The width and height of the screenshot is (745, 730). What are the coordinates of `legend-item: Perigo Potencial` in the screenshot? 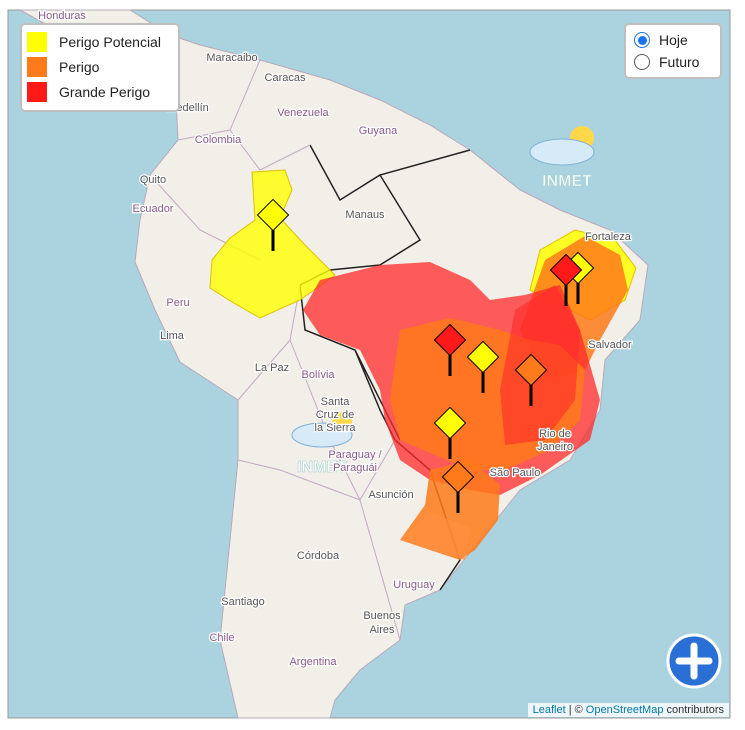 It's located at (100, 41).